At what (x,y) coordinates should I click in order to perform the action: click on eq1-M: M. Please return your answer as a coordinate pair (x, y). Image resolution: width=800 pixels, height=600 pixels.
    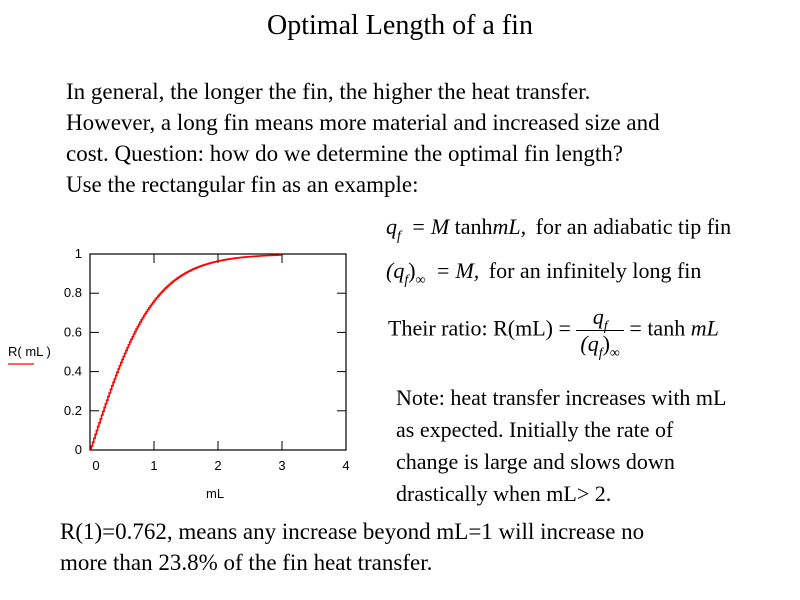
    Looking at the image, I should click on (440, 226).